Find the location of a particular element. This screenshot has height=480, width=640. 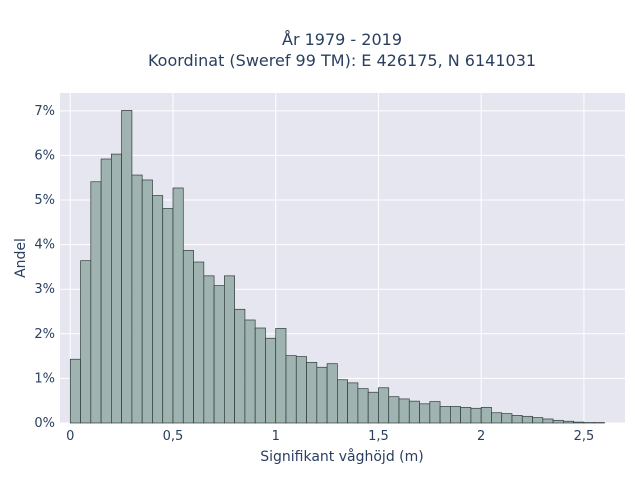

x-axis-title: Signifikant våghöjd (m) is located at coordinates (341, 456).